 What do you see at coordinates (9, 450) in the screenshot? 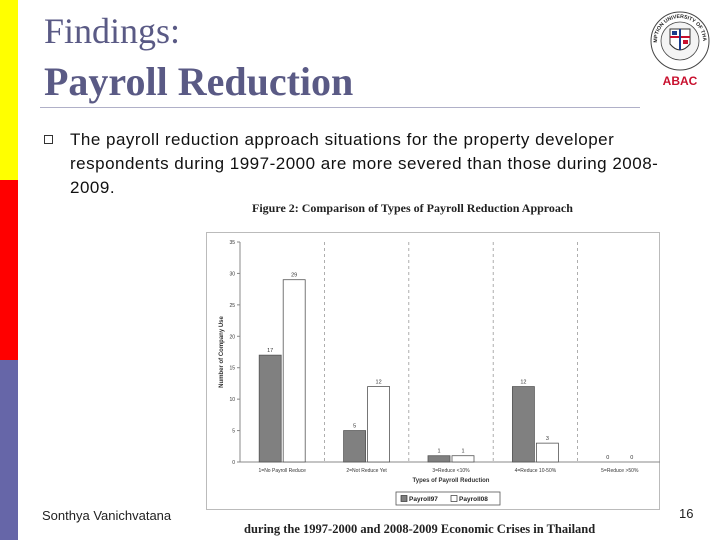
I see `side-bar-purple` at bounding box center [9, 450].